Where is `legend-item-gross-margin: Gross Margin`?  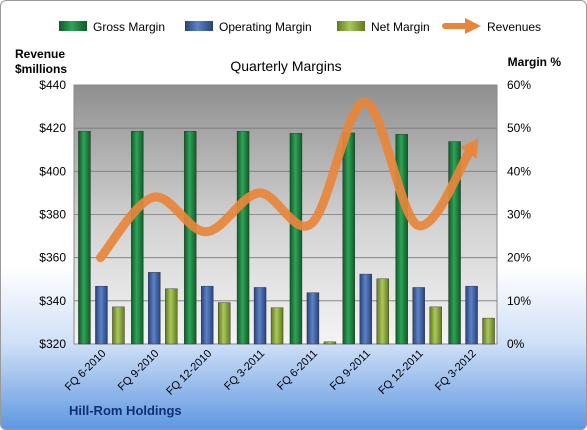
legend-item-gross-margin: Gross Margin is located at coordinates (112, 27).